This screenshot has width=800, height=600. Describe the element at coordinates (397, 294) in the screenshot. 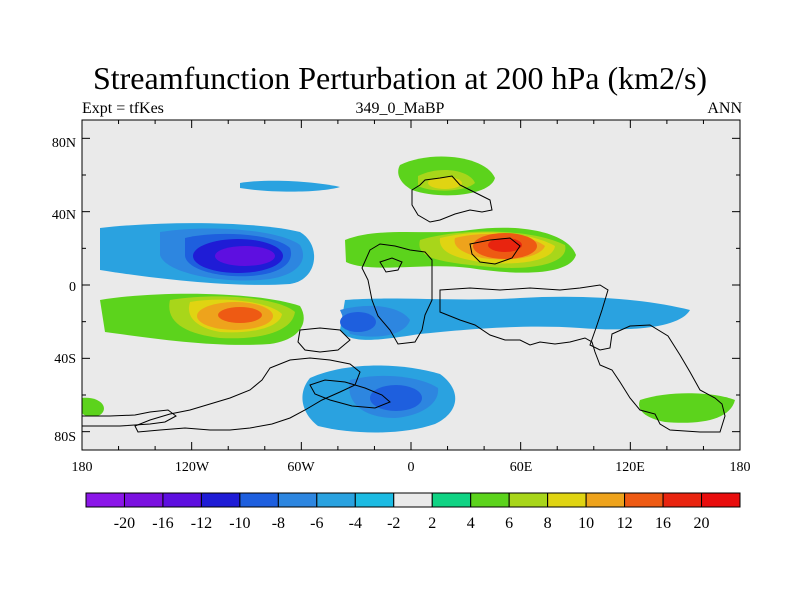

I see `coastline-africa` at that location.